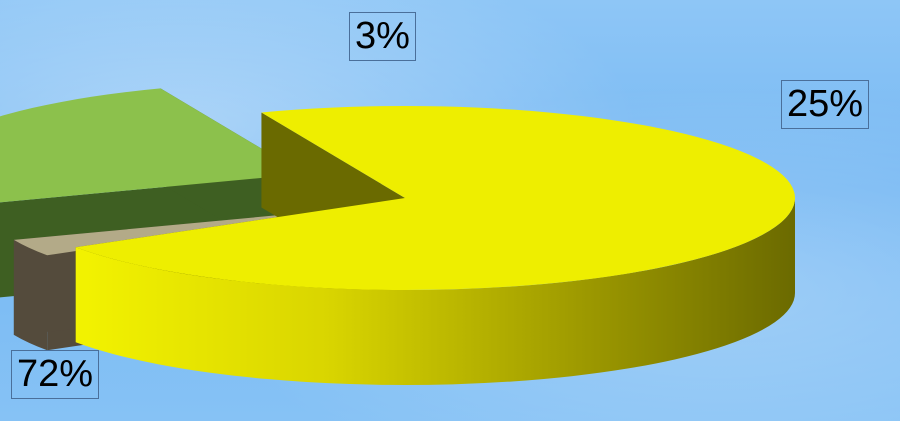 The image size is (900, 421). Describe the element at coordinates (55, 374) in the screenshot. I see `data-label-72pct: 72%` at that location.